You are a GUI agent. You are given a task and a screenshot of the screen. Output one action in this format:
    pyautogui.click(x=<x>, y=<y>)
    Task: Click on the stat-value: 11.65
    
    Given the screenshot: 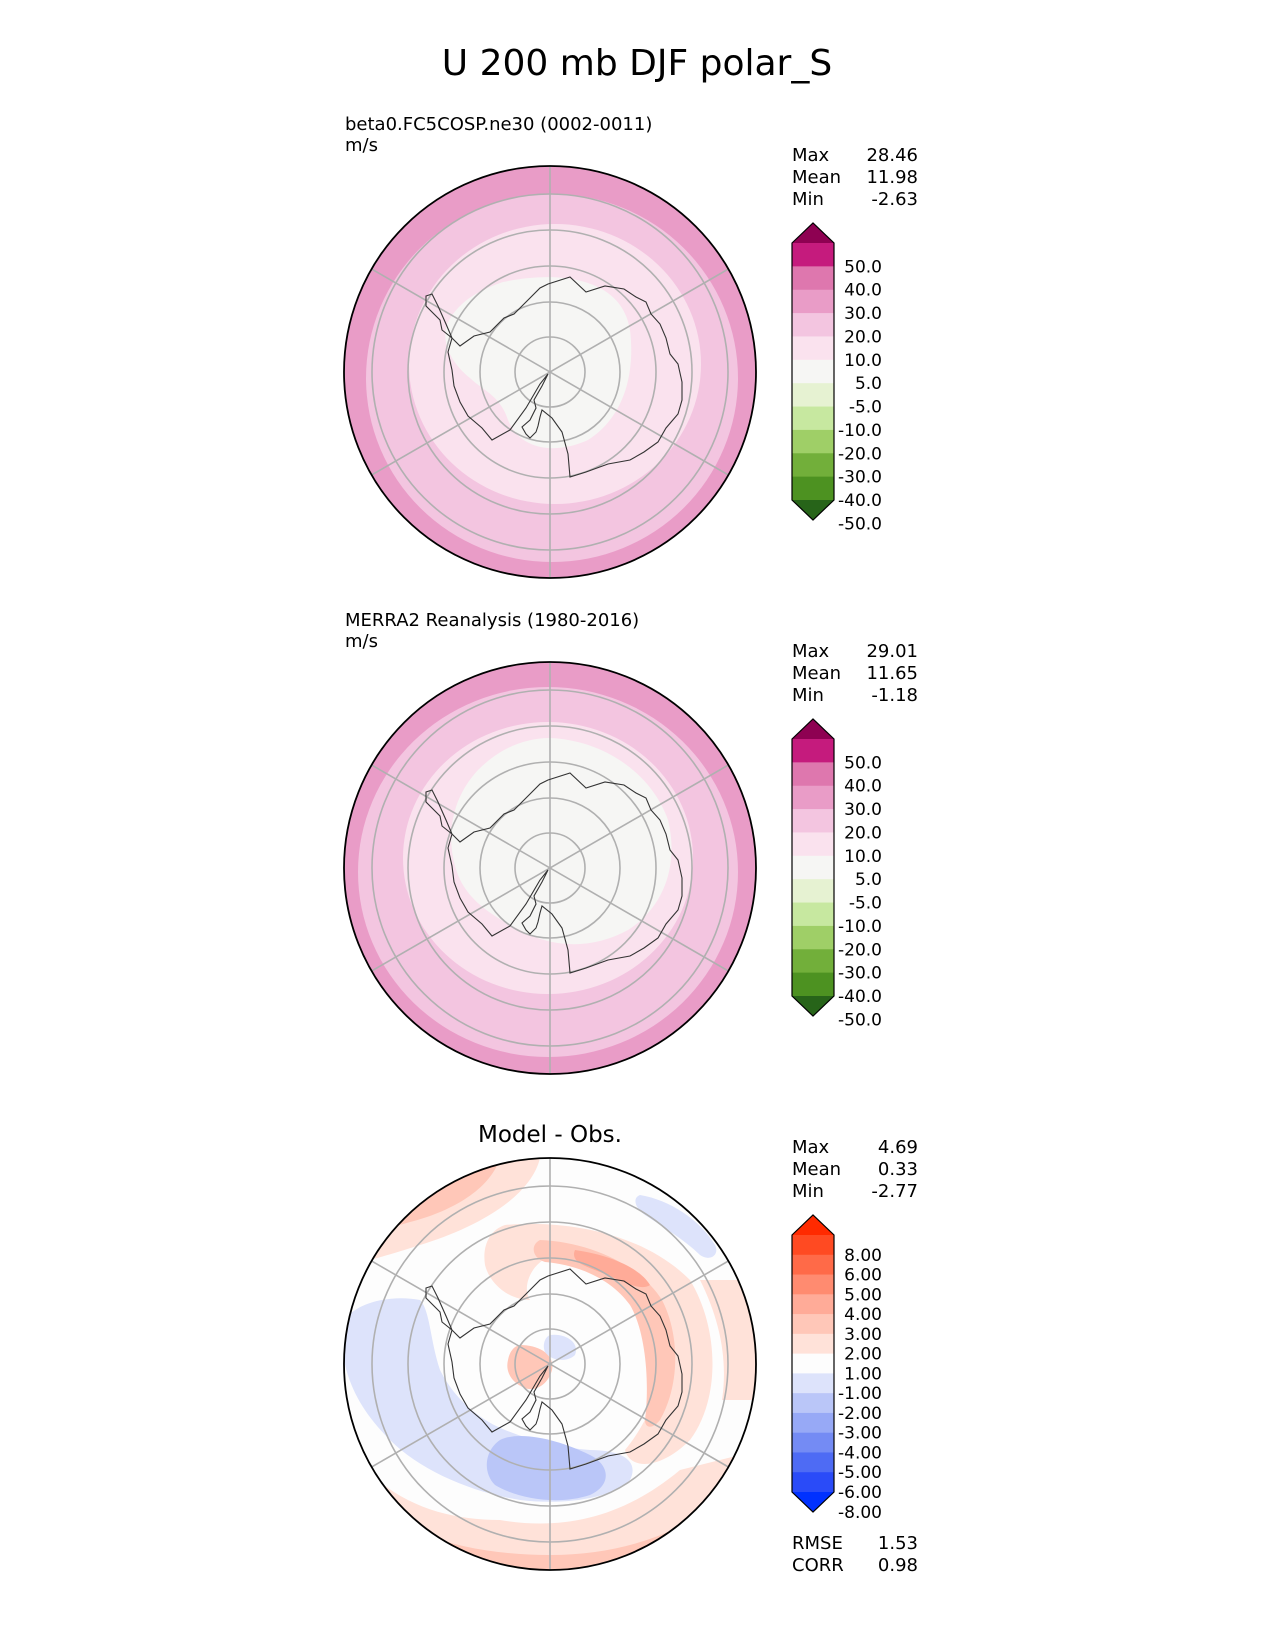 What is the action you would take?
    pyautogui.click(x=892, y=673)
    